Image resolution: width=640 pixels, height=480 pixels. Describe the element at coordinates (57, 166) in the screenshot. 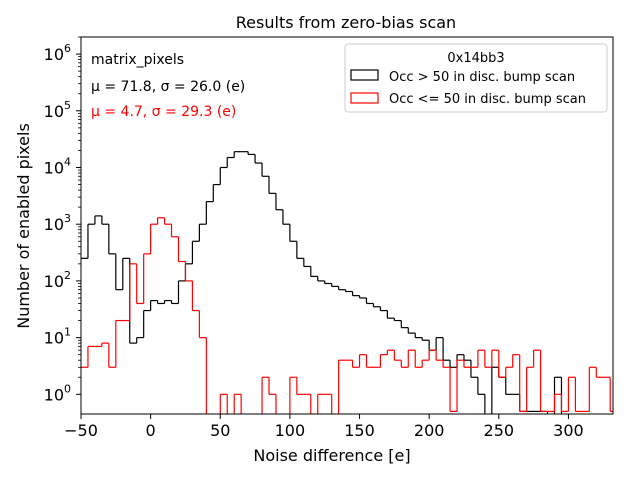

I see `y-tick-label-4: 10⁴` at that location.